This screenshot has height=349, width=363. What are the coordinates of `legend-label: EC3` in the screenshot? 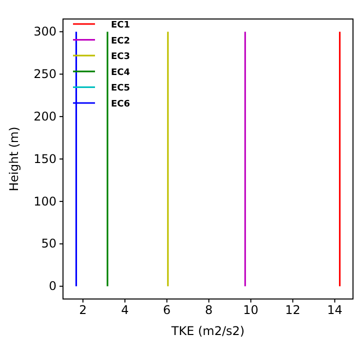 It's located at (120, 57).